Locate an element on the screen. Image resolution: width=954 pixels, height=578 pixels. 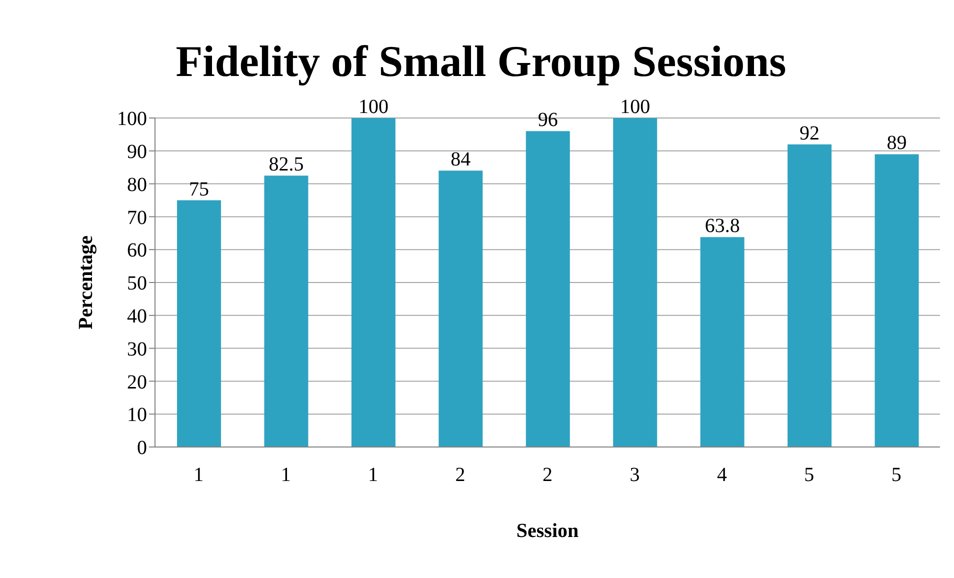
x-tick-label: 4 is located at coordinates (721, 475).